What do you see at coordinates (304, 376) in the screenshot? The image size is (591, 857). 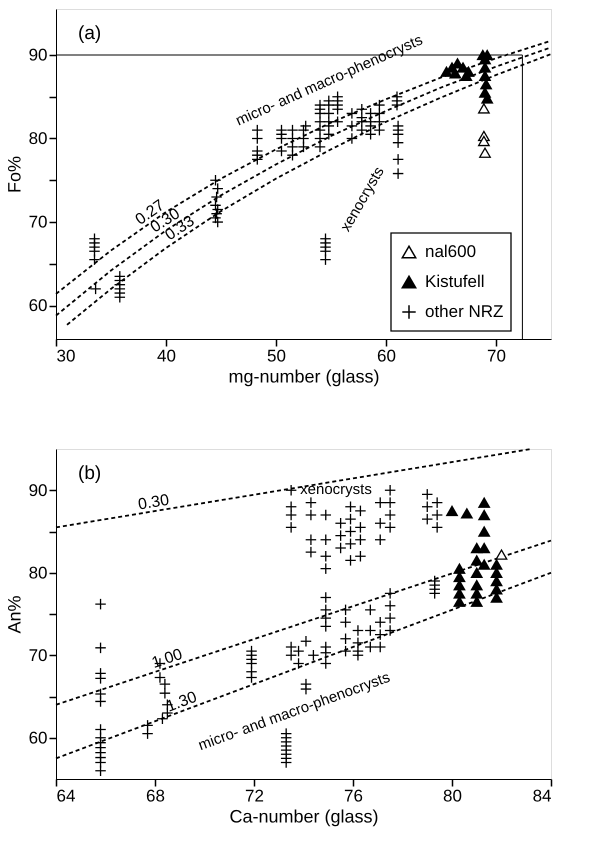 I see `x-axis-title: mg-number (glass)` at bounding box center [304, 376].